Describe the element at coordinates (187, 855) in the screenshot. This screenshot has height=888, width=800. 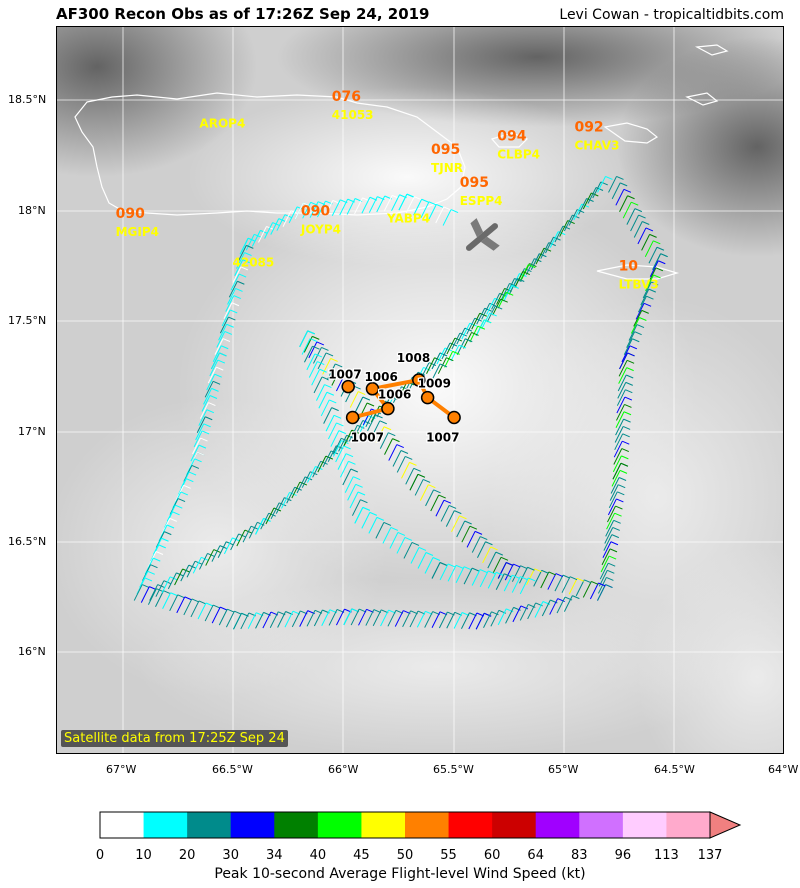
I see `colorbar-tick-label: 20` at that location.